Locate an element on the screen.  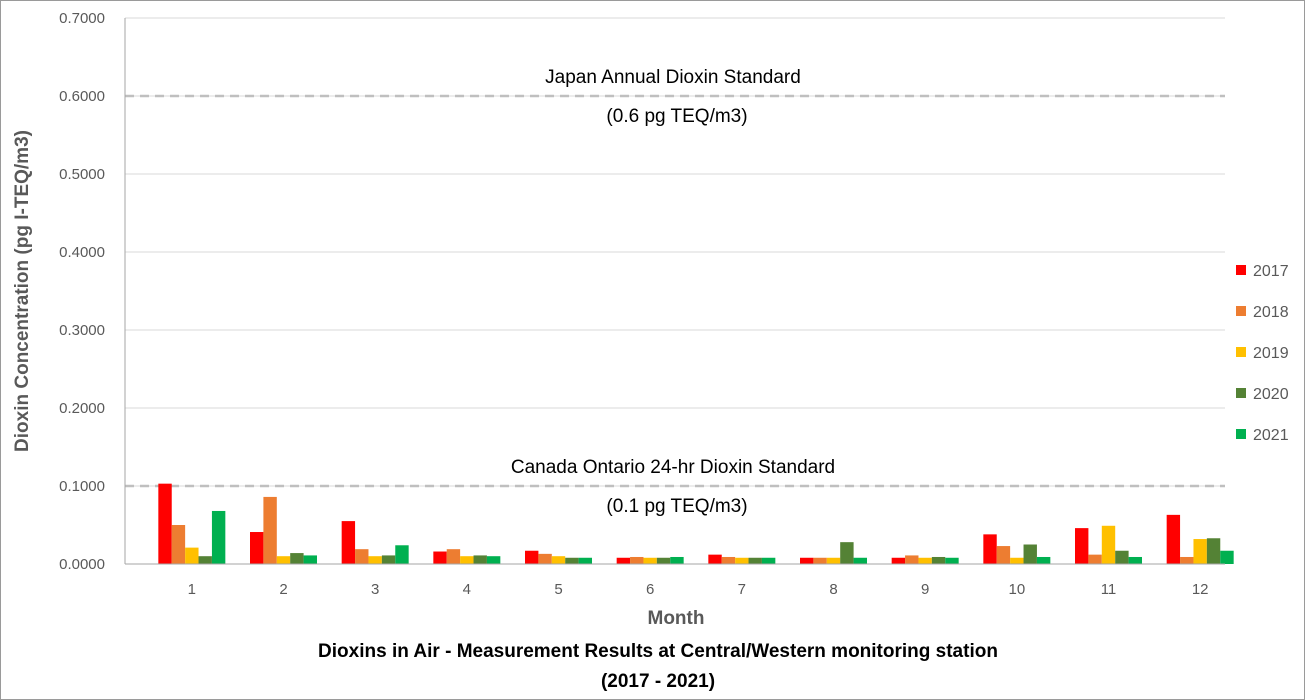
reference-line-sublabel: (0.6 pg TEQ/m3) is located at coordinates (676, 116).